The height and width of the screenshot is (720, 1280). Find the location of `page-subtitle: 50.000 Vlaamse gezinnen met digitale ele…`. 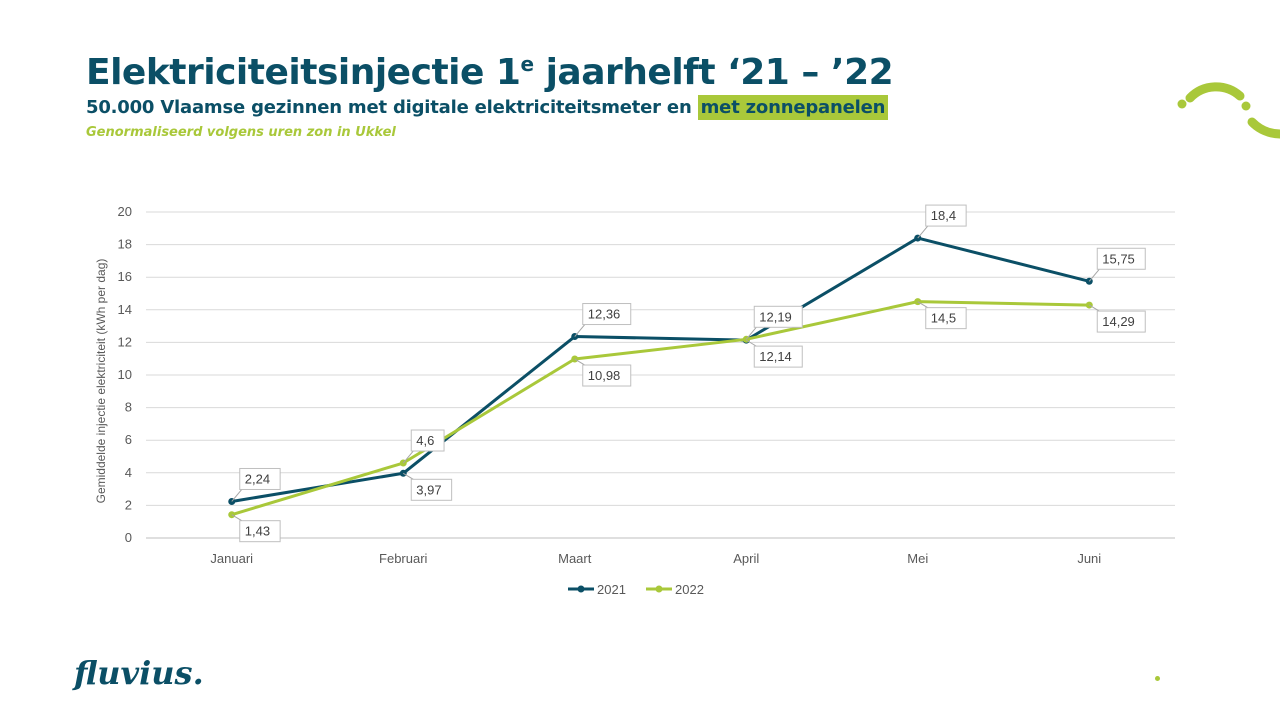

page-subtitle: 50.000 Vlaamse gezinnen met digitale ele… is located at coordinates (487, 107).